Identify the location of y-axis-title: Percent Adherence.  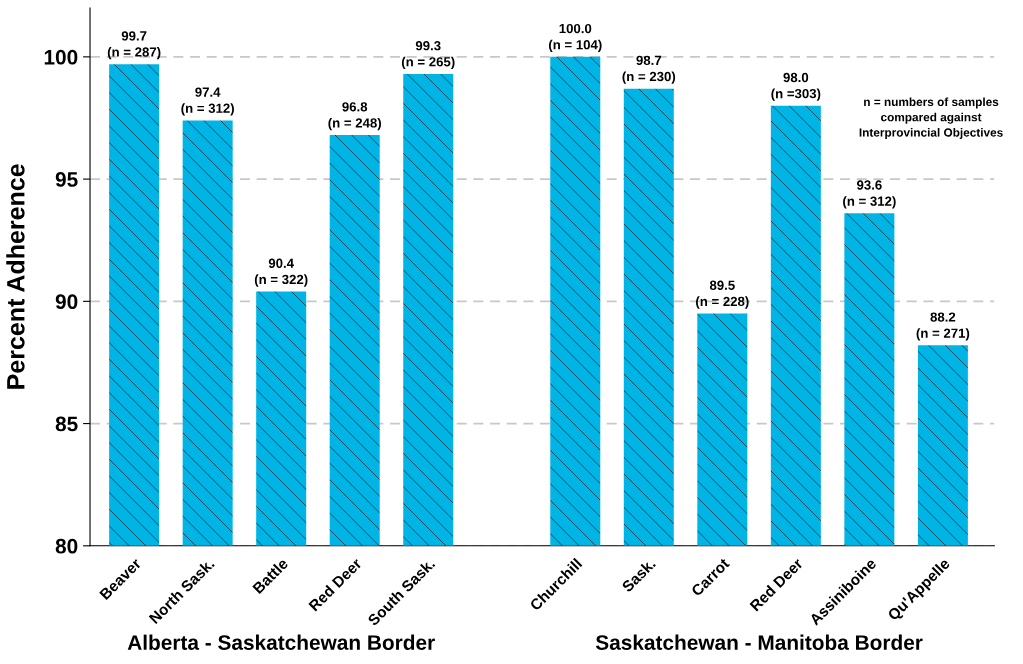
(15, 276).